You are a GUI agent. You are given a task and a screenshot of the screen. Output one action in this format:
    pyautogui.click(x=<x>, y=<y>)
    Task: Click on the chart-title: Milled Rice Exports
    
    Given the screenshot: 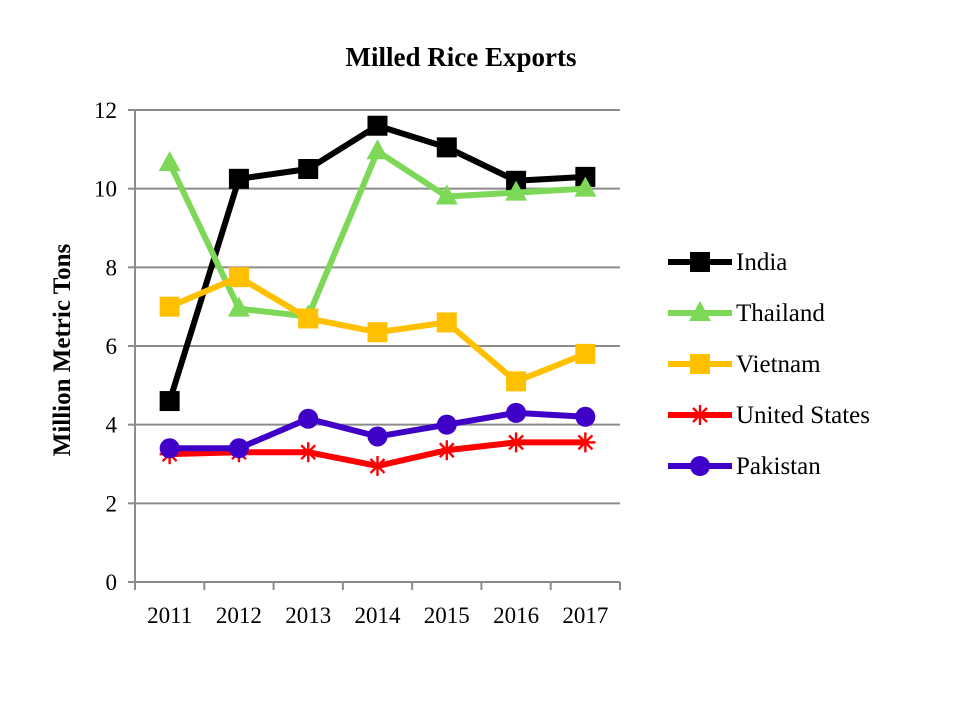 What is the action you would take?
    pyautogui.click(x=461, y=57)
    